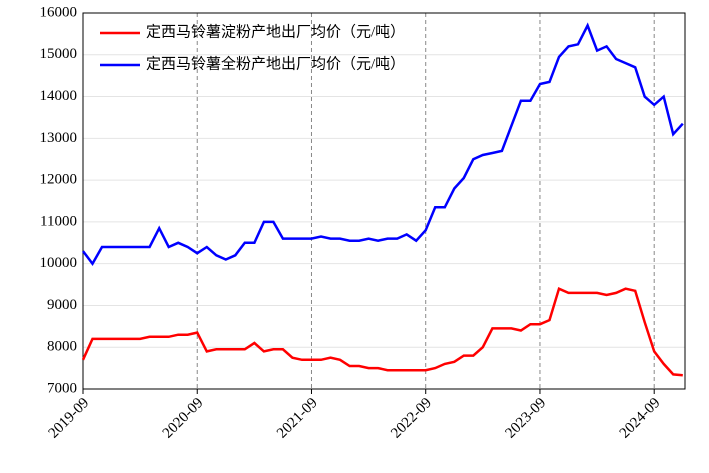 This screenshot has width=709, height=473. I want to click on y-tick-label: 15000, so click(59, 54).